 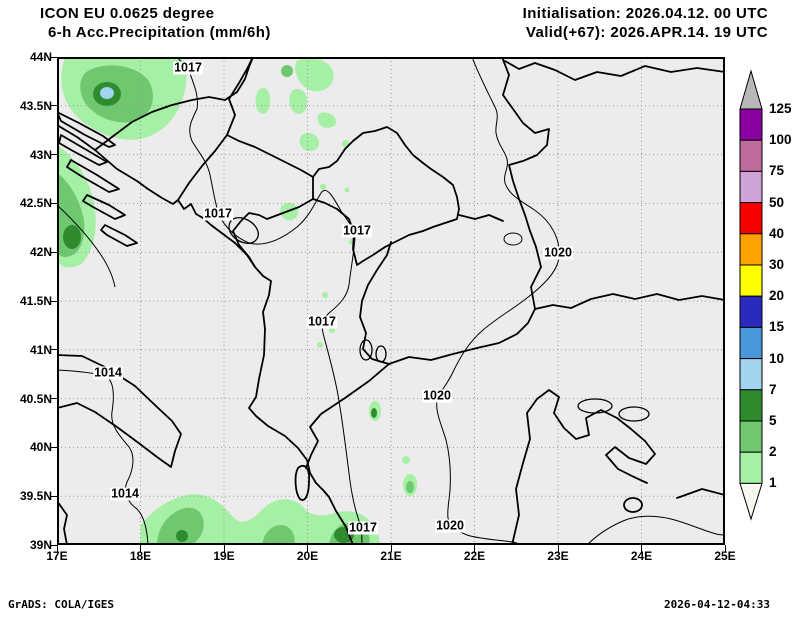 What do you see at coordinates (35, 105) in the screenshot?
I see `lat-tick-label: 43.5N` at bounding box center [35, 105].